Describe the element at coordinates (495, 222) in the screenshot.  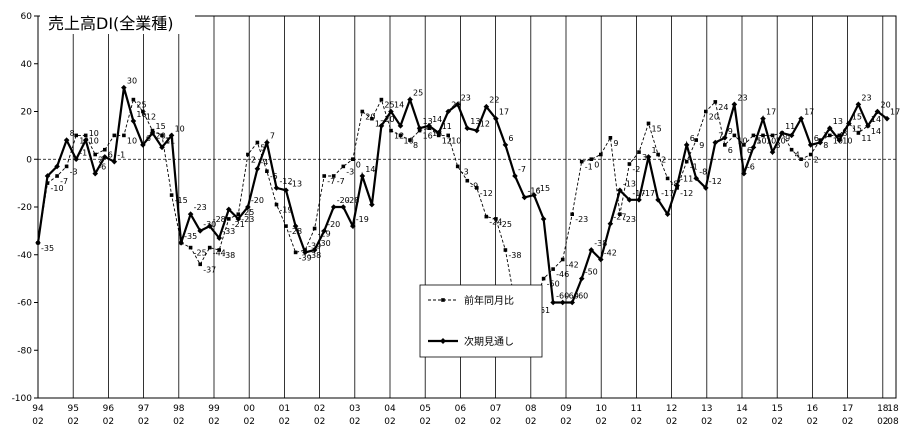
I see `data-label: -24` at that location.